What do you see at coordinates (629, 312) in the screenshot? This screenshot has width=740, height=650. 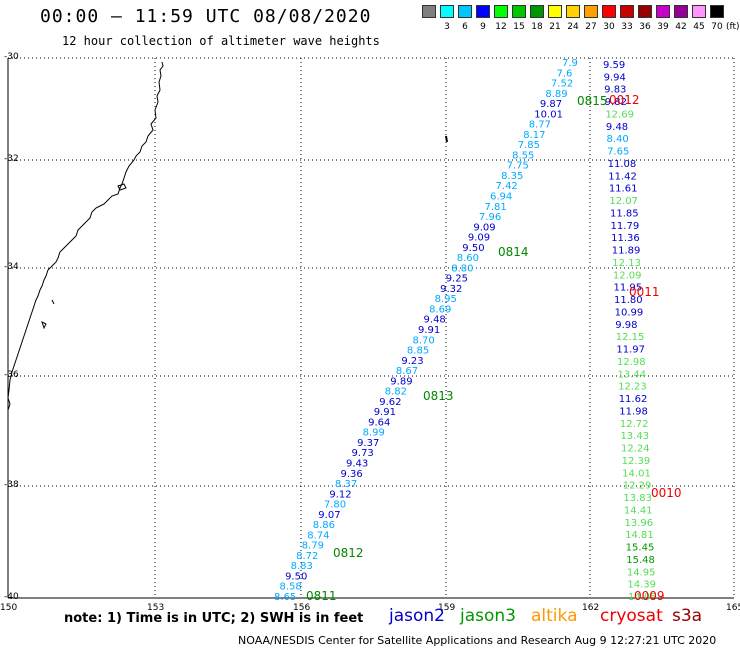 I see `wave-height-value: 10.99` at bounding box center [629, 312].